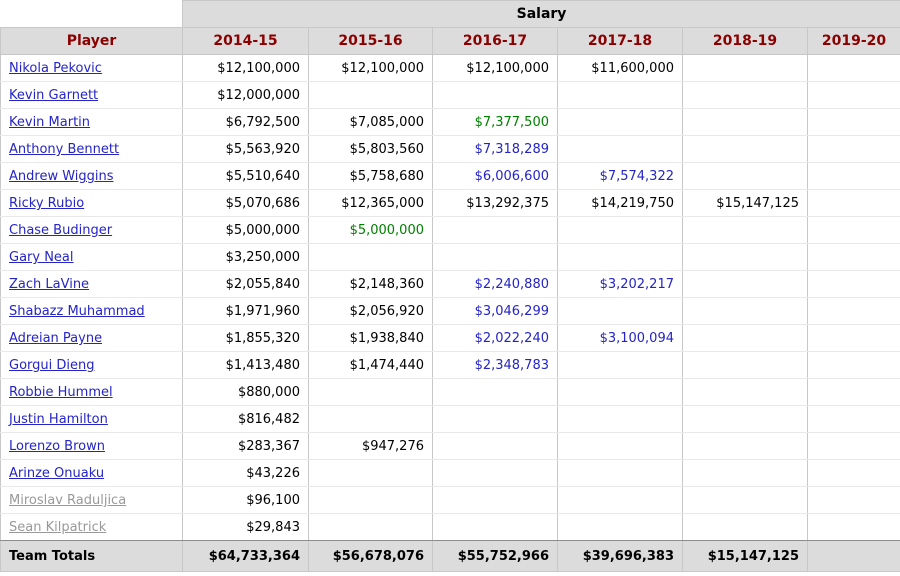 This screenshot has height=576, width=900. Describe the element at coordinates (620, 41) in the screenshot. I see `column-header-2017-18: 2017-18` at that location.